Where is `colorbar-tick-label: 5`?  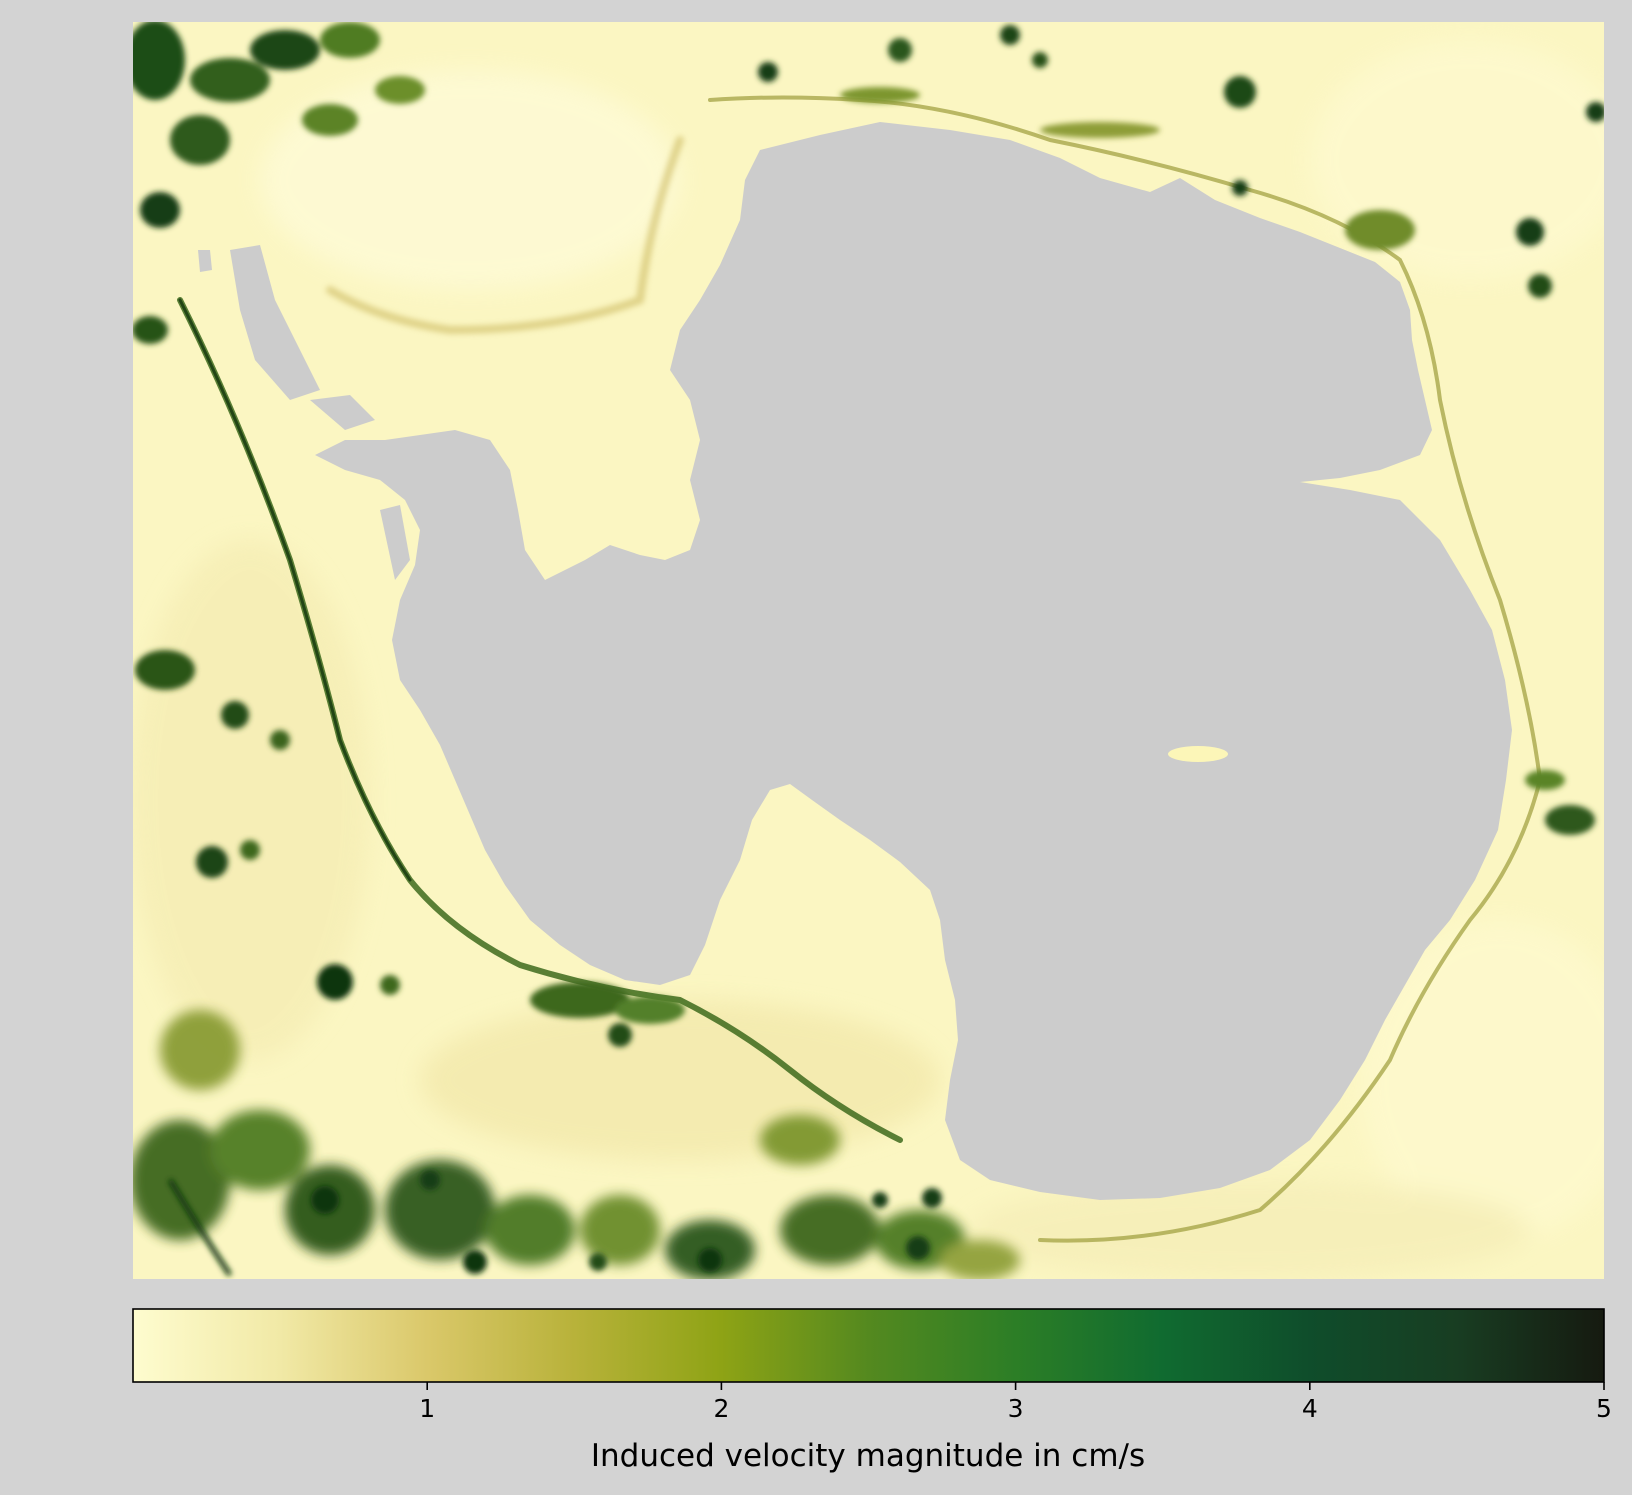 colorbar-tick-label: 5 is located at coordinates (1604, 1408).